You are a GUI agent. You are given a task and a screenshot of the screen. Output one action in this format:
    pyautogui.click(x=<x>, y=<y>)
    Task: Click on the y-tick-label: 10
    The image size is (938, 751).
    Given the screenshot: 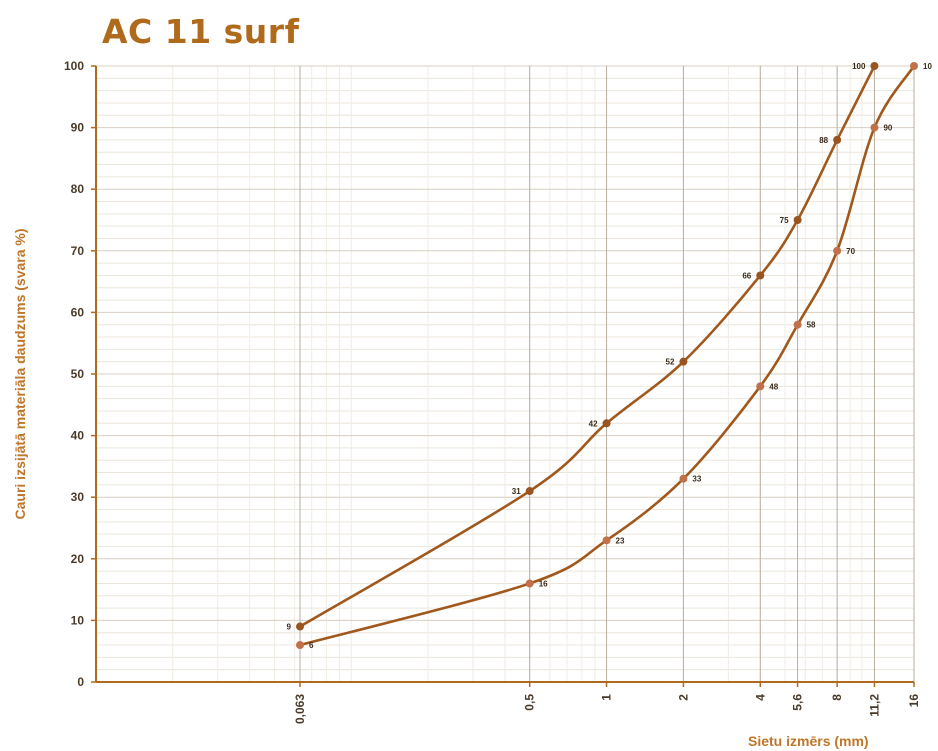 What is the action you would take?
    pyautogui.click(x=78, y=620)
    